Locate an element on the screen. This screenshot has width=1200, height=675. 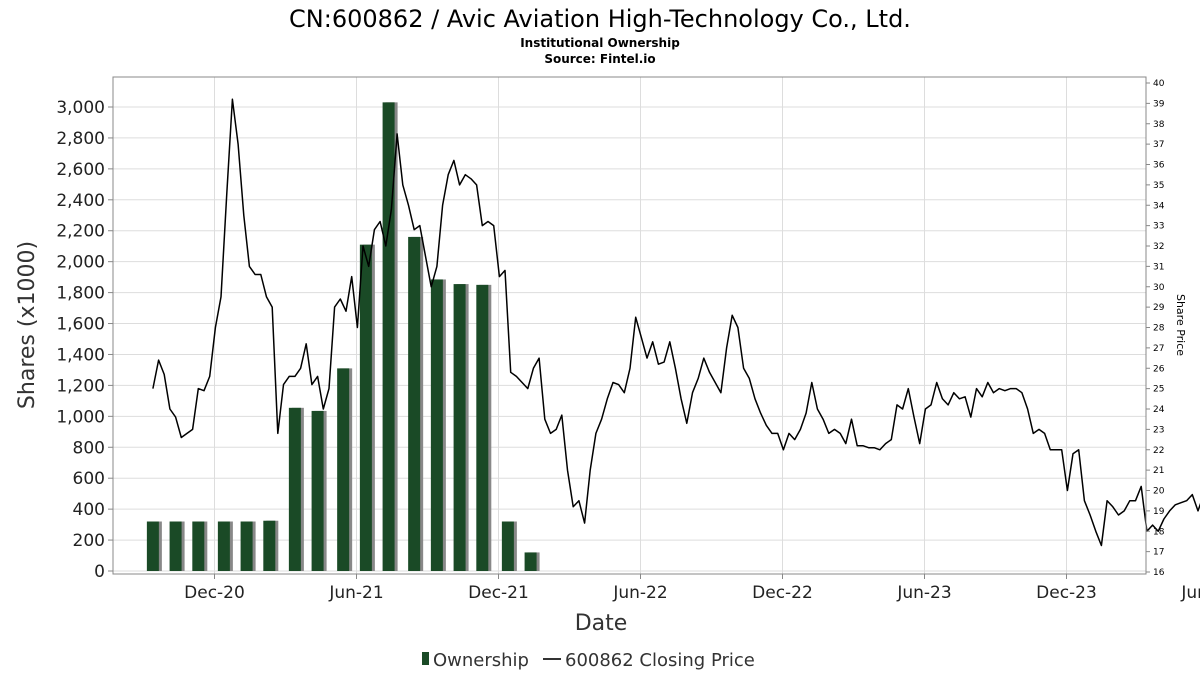
y2-tick-label: 24 is located at coordinates (1159, 410).